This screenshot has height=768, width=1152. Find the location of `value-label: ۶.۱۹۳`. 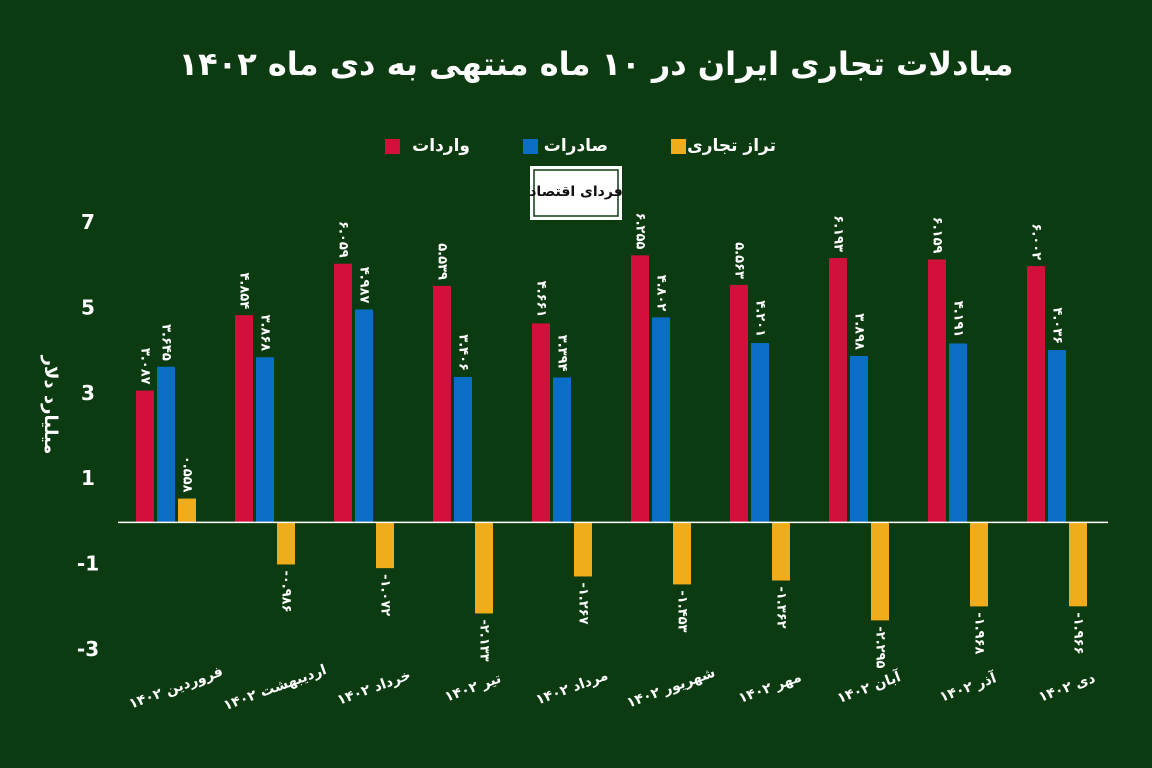

value-label: ۶.۱۹۳ is located at coordinates (838, 233).